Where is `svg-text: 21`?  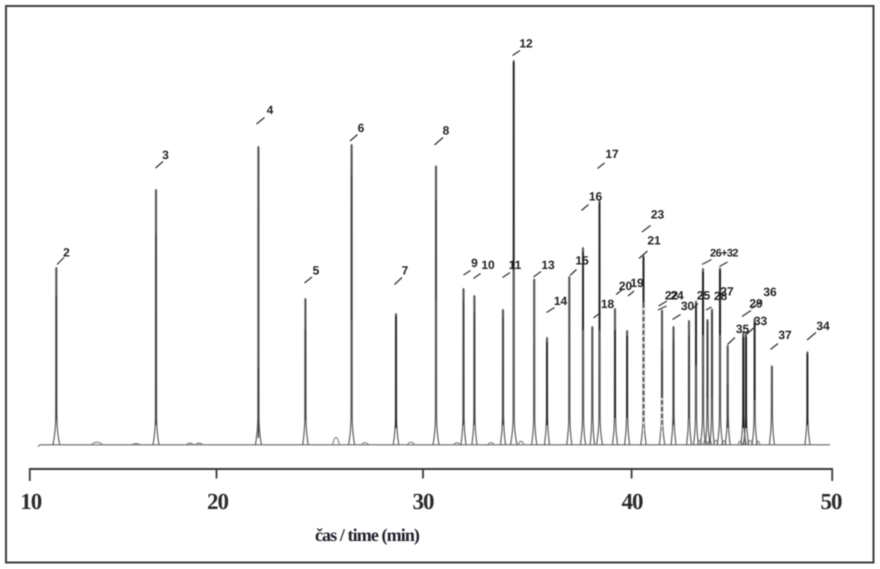
svg-text: 21 is located at coordinates (654, 241).